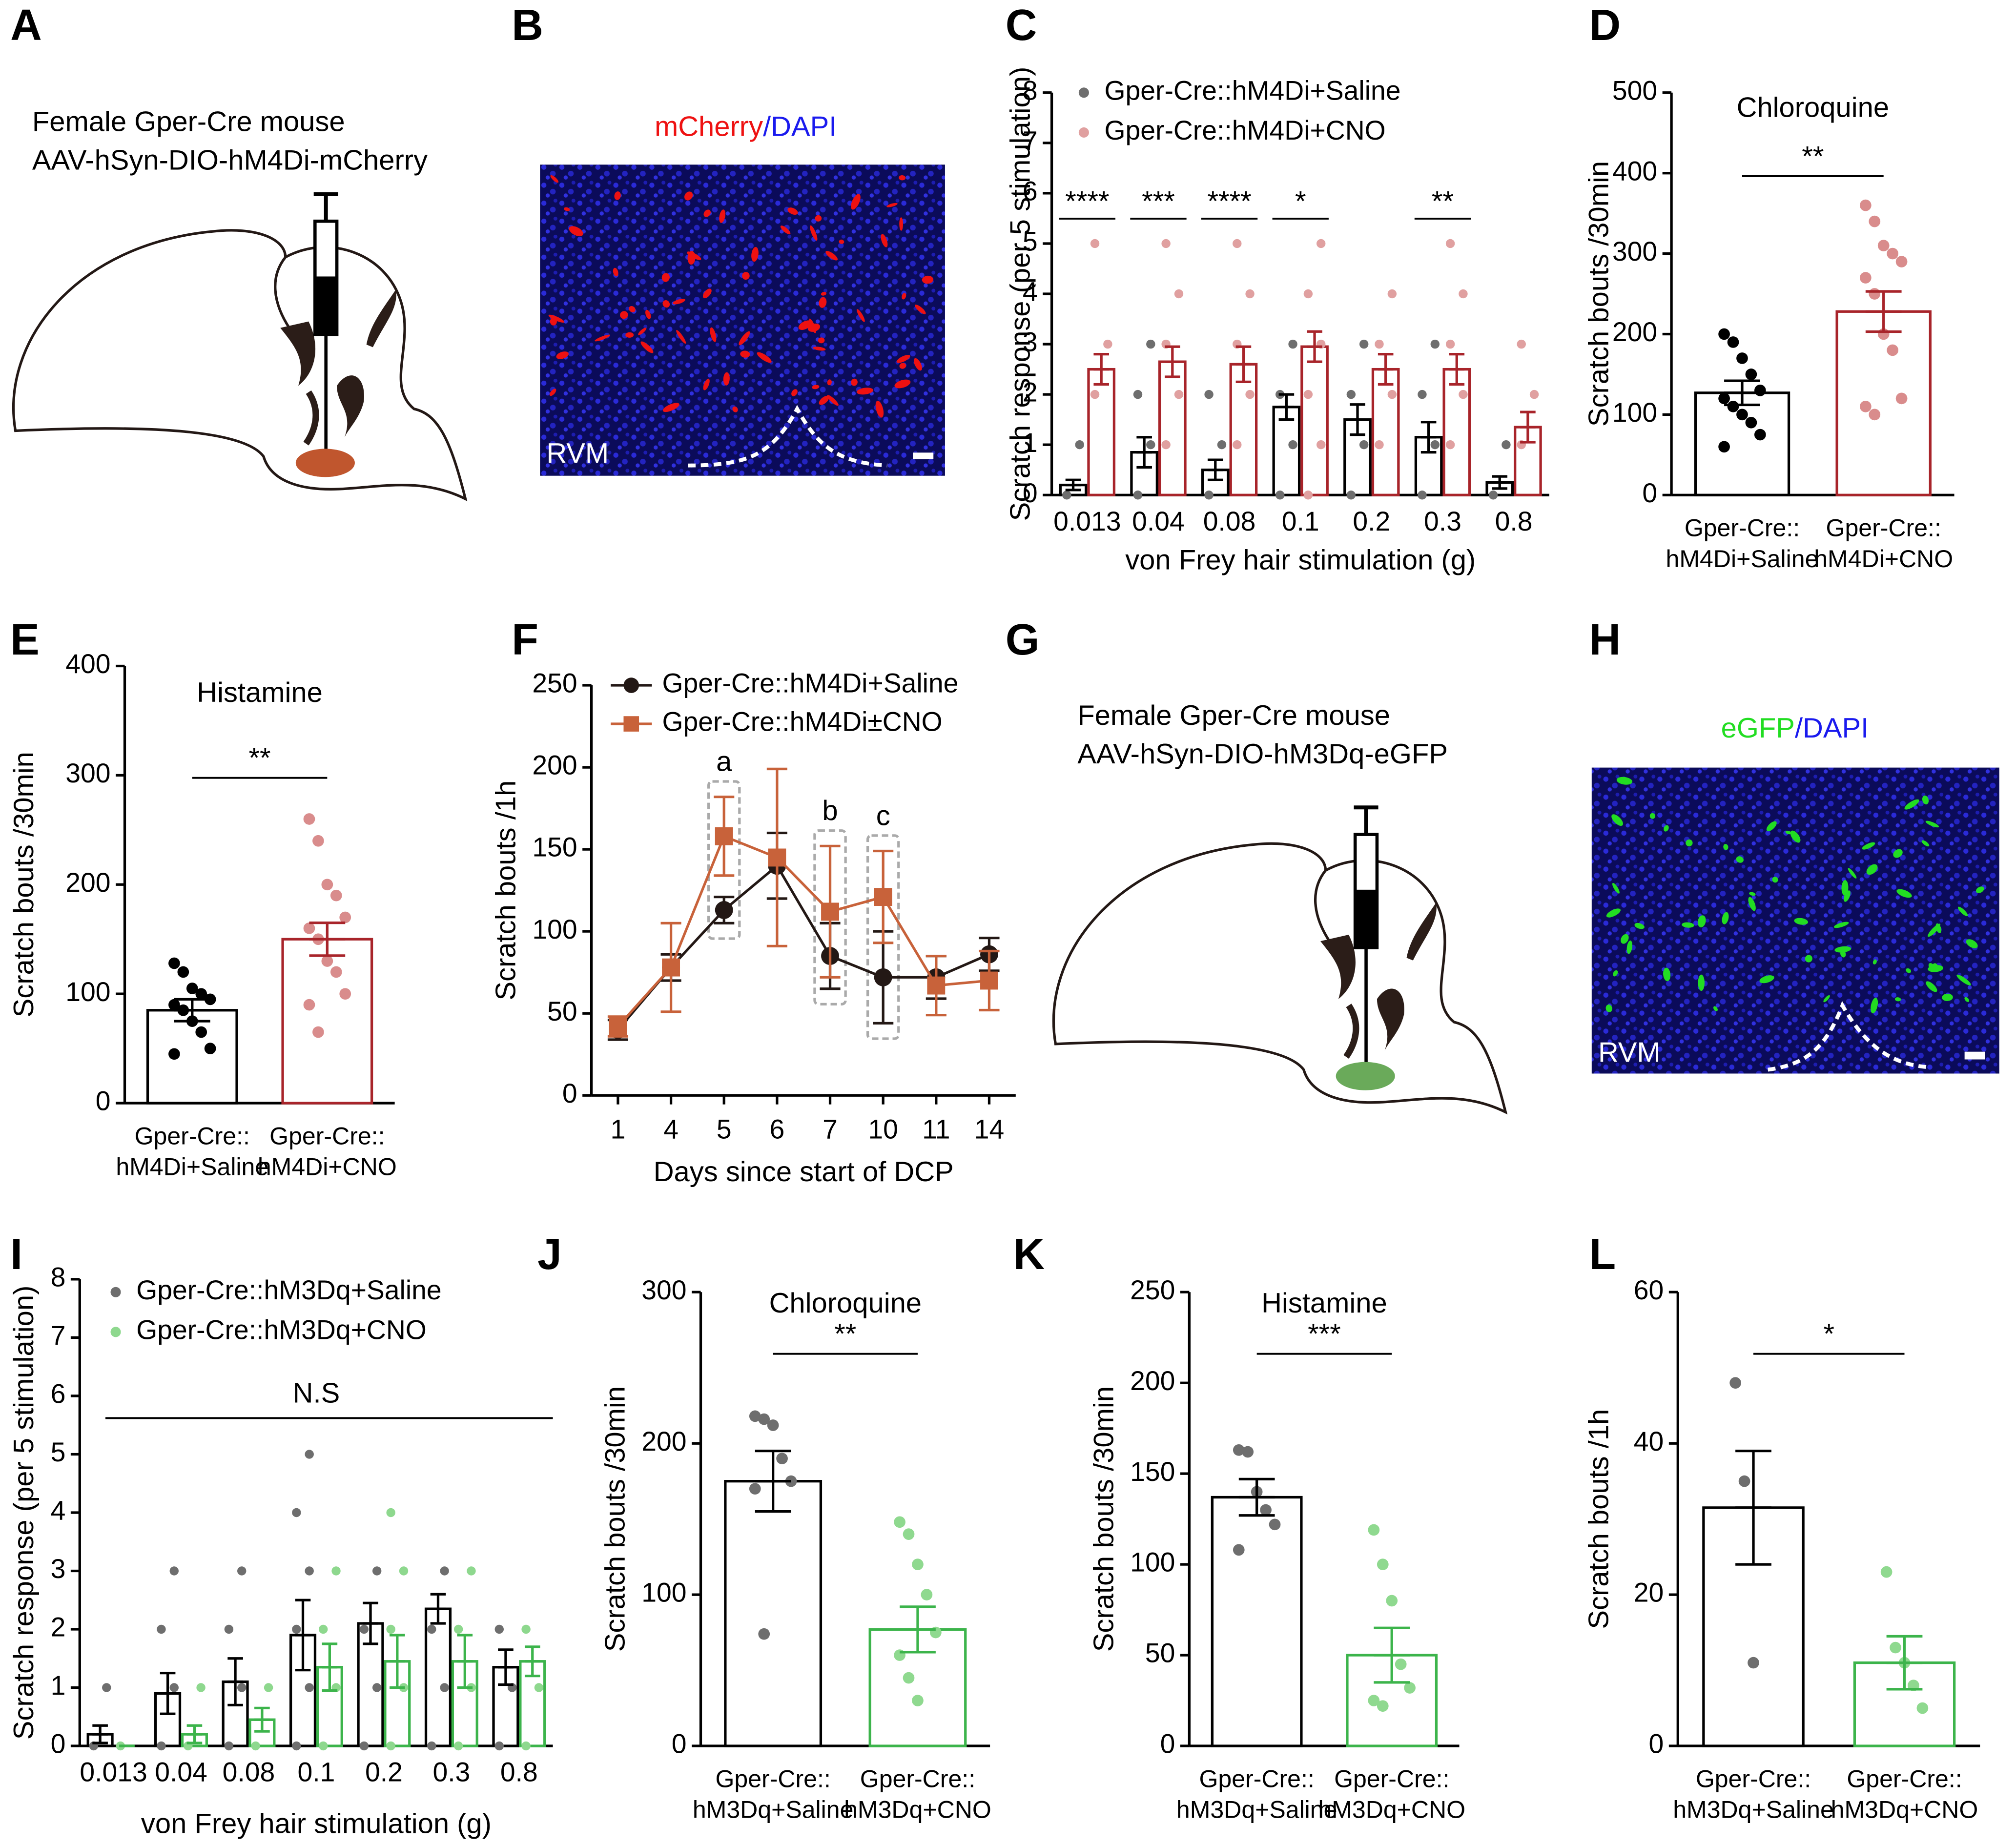 The image size is (2016, 1845). I want to click on y-tick-label: 60, so click(1649, 1290).